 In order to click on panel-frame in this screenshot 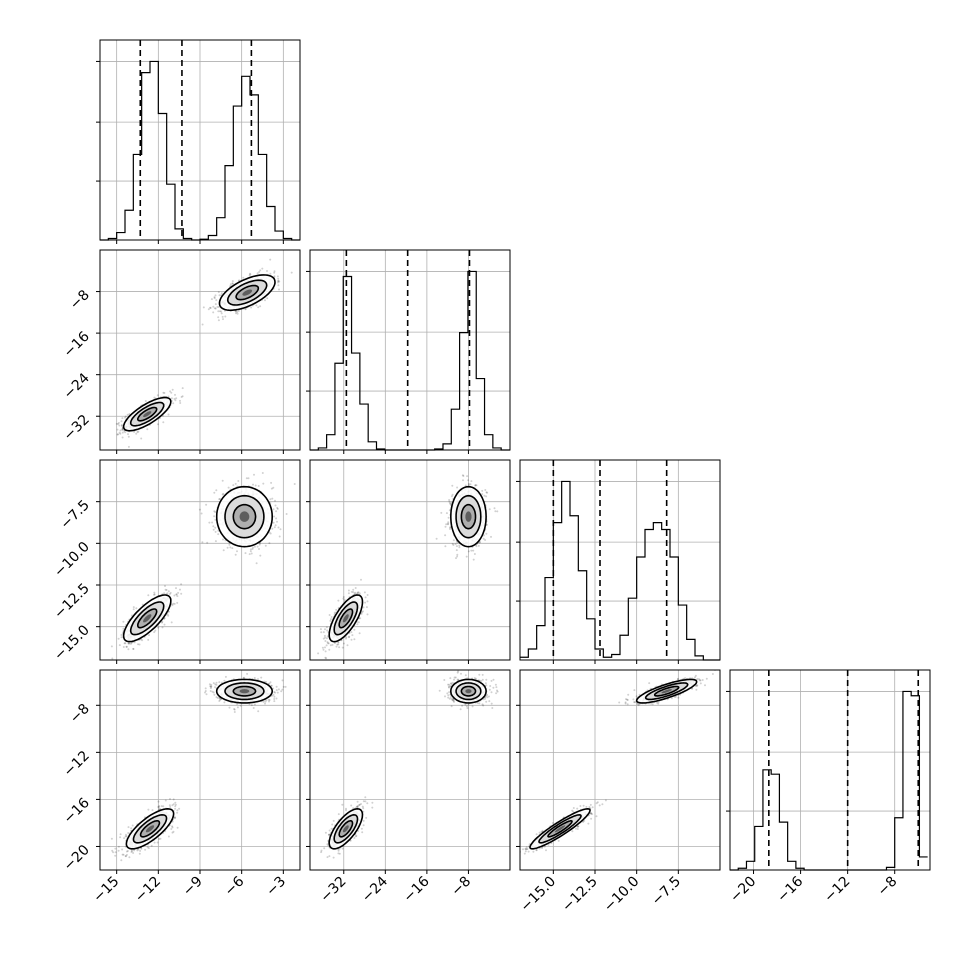, I will do `click(410, 560)`.